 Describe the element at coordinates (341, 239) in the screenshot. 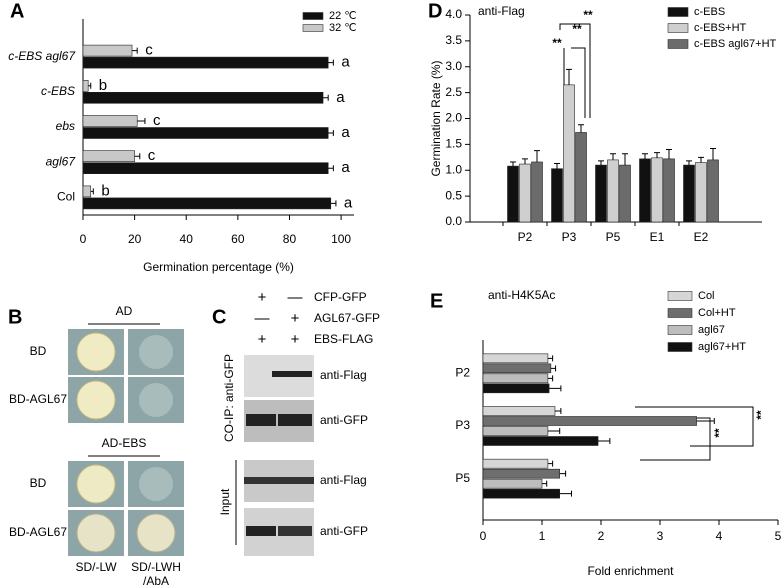

I see `x-tick-label: 100` at that location.